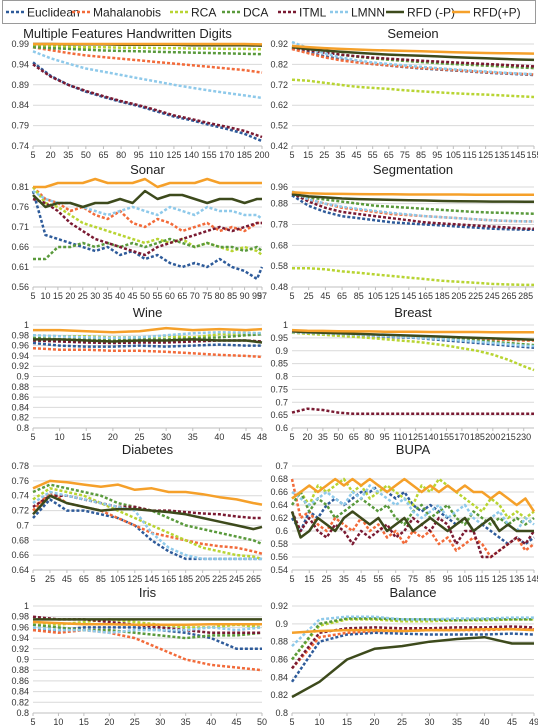 This screenshot has height=727, width=538. What do you see at coordinates (226, 155) in the screenshot?
I see `x-tick-label: 170` at bounding box center [226, 155].